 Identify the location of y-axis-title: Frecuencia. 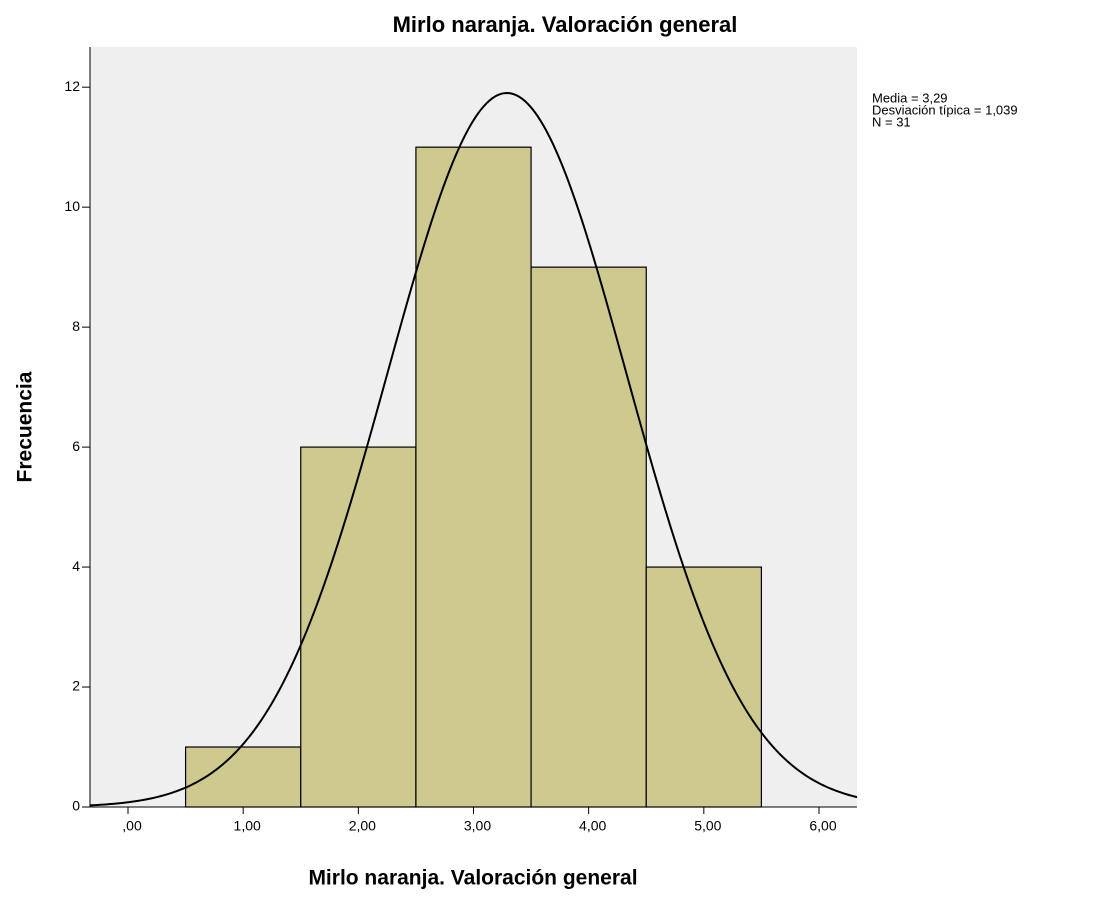
(25, 426).